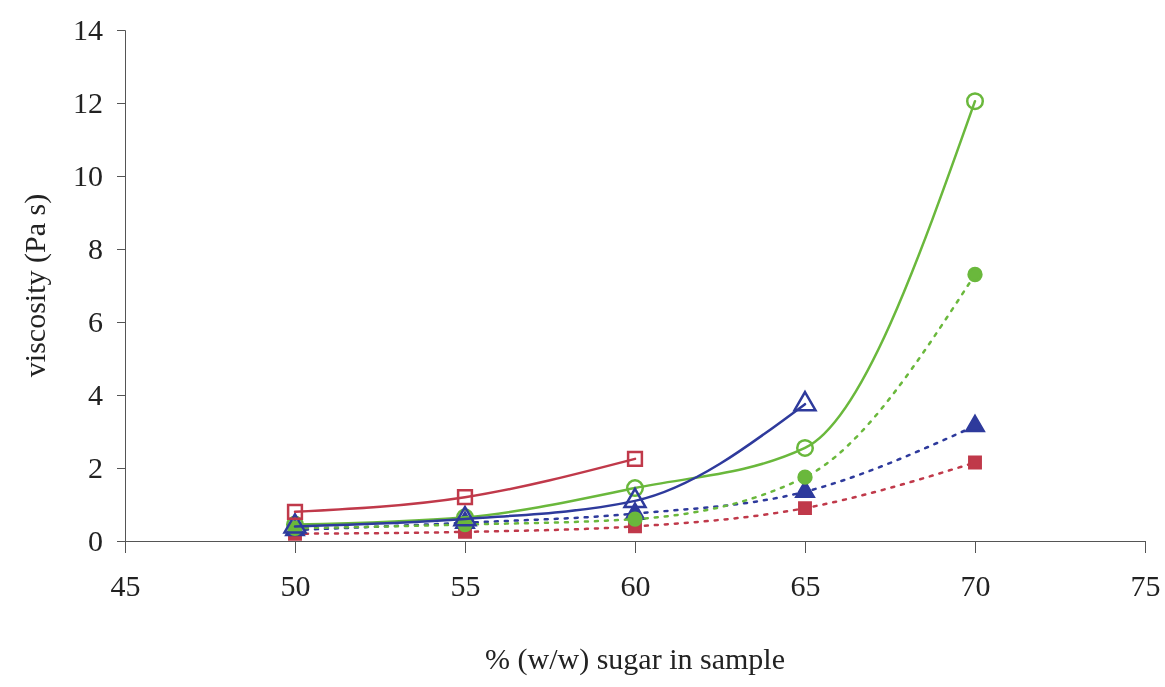  I want to click on y-tick-label: 8, so click(95, 249).